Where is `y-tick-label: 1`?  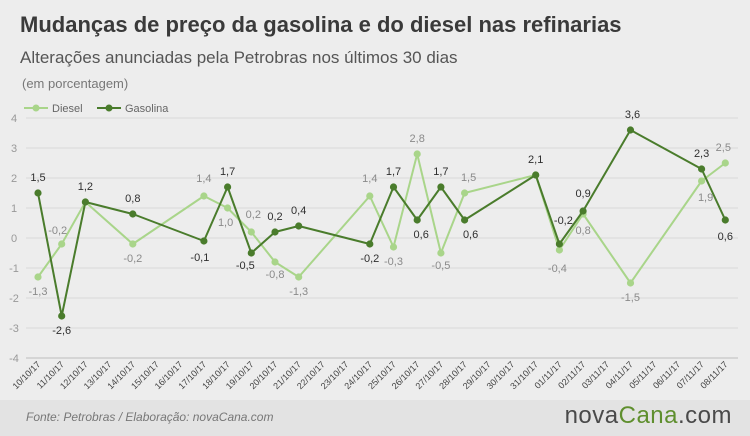
y-tick-label: 1 is located at coordinates (14, 209).